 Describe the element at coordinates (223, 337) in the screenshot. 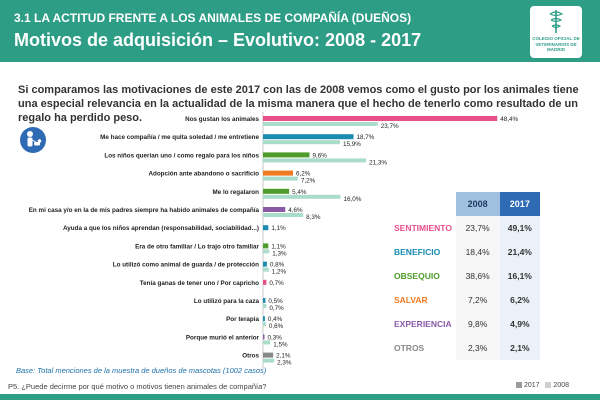

I see `category-label: Porque murió el anterior` at that location.